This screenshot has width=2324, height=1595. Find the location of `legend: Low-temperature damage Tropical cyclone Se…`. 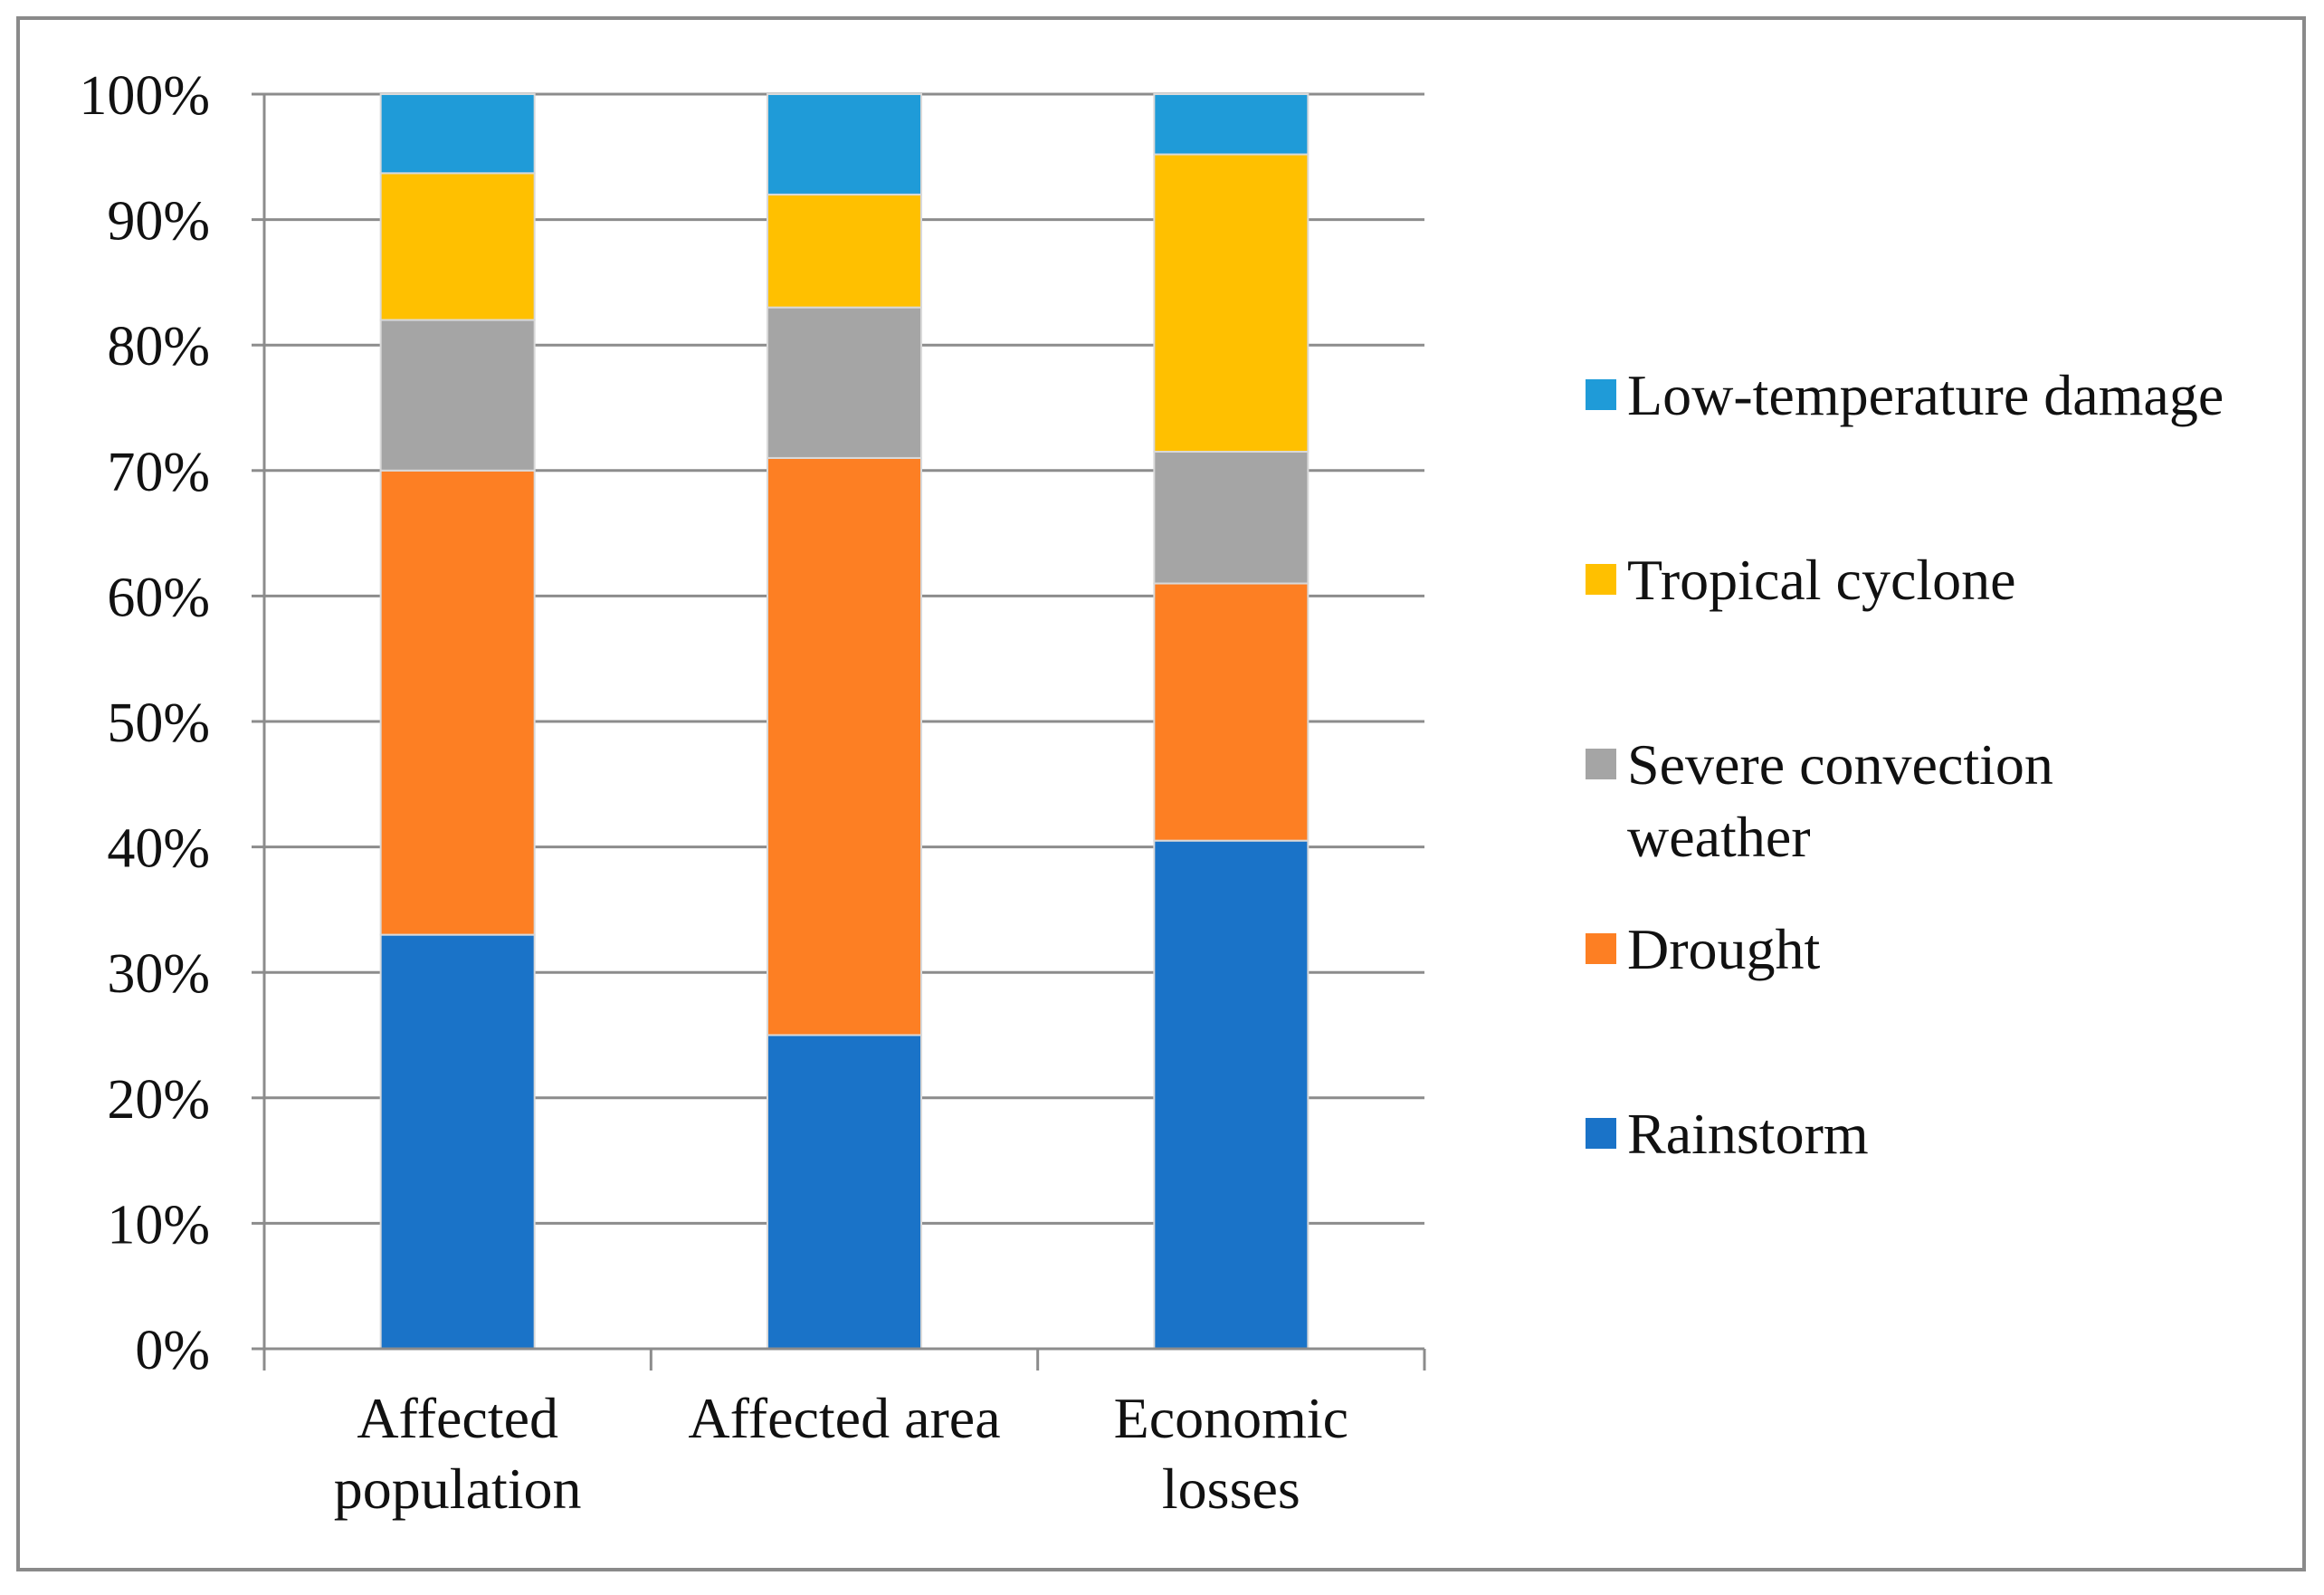

legend: Low-temperature damage Tropical cyclone Se… is located at coordinates (1905, 764).